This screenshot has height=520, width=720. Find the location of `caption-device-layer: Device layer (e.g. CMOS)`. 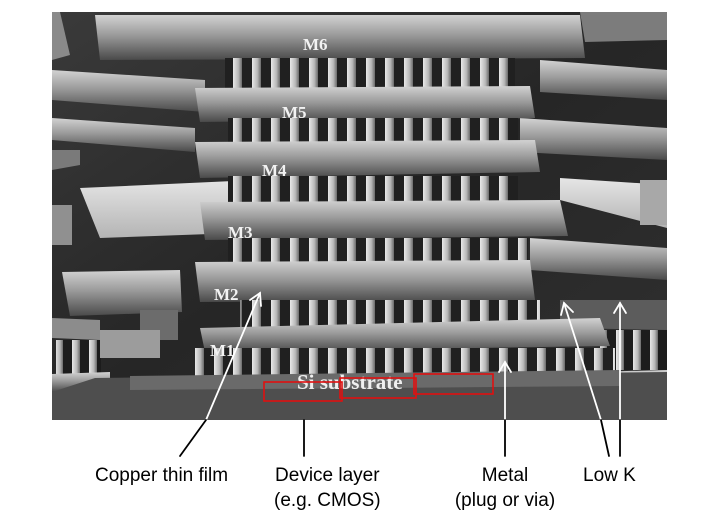

caption-device-layer: Device layer (e.g. CMOS) is located at coordinates (327, 488).